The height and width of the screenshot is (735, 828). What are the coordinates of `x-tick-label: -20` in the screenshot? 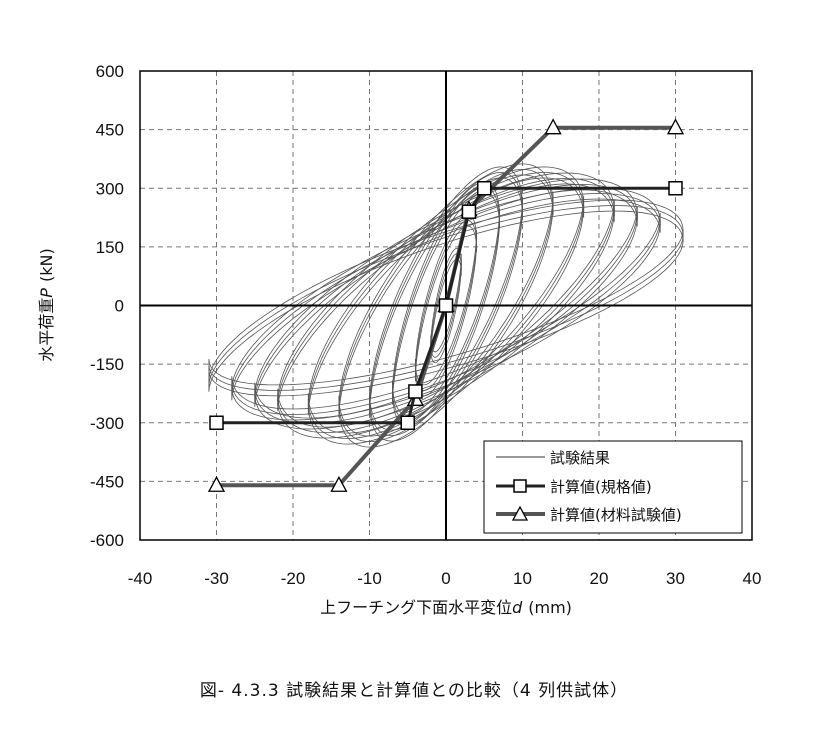 It's located at (293, 578).